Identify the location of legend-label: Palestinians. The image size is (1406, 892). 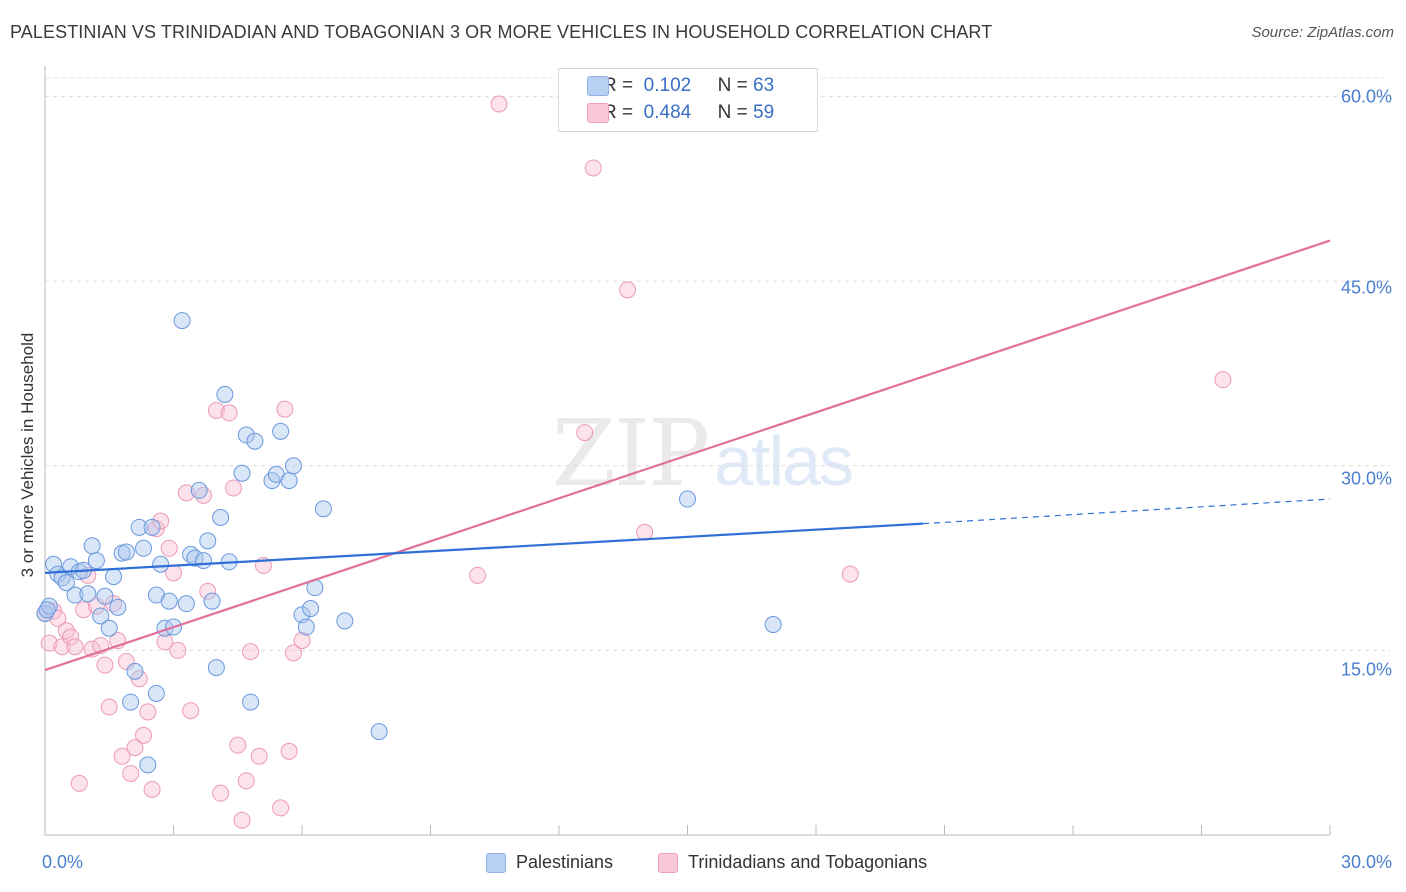
(565, 862).